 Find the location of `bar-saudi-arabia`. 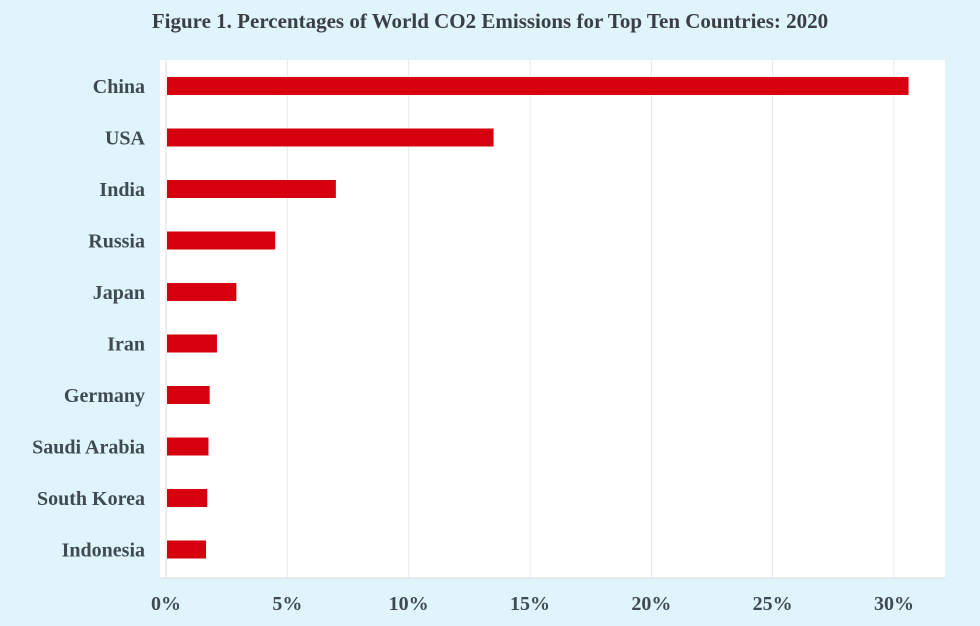

bar-saudi-arabia is located at coordinates (188, 446).